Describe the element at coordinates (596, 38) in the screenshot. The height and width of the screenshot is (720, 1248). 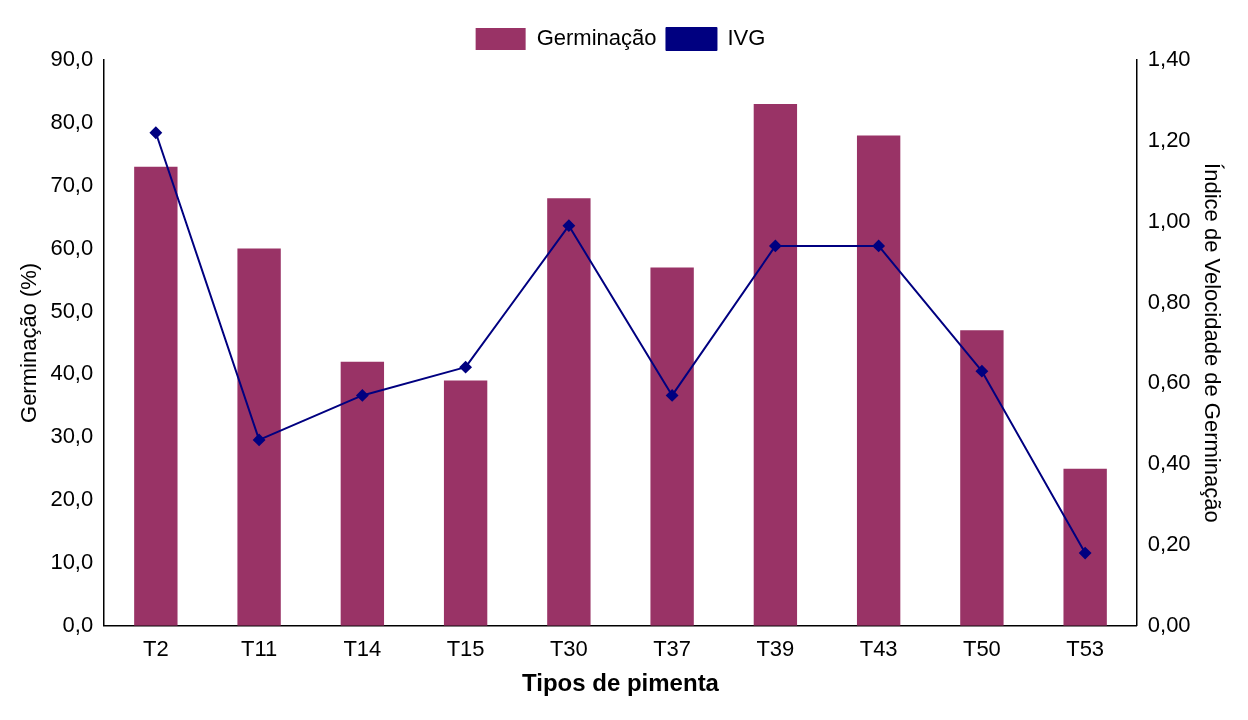
I see `legend-label: Germinação` at that location.